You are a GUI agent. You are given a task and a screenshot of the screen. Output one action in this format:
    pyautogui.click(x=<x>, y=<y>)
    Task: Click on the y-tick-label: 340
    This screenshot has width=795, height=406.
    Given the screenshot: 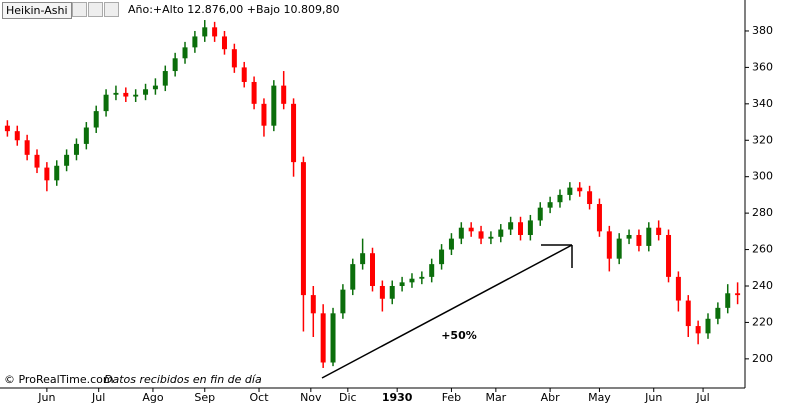 What is the action you would take?
    pyautogui.click(x=762, y=103)
    